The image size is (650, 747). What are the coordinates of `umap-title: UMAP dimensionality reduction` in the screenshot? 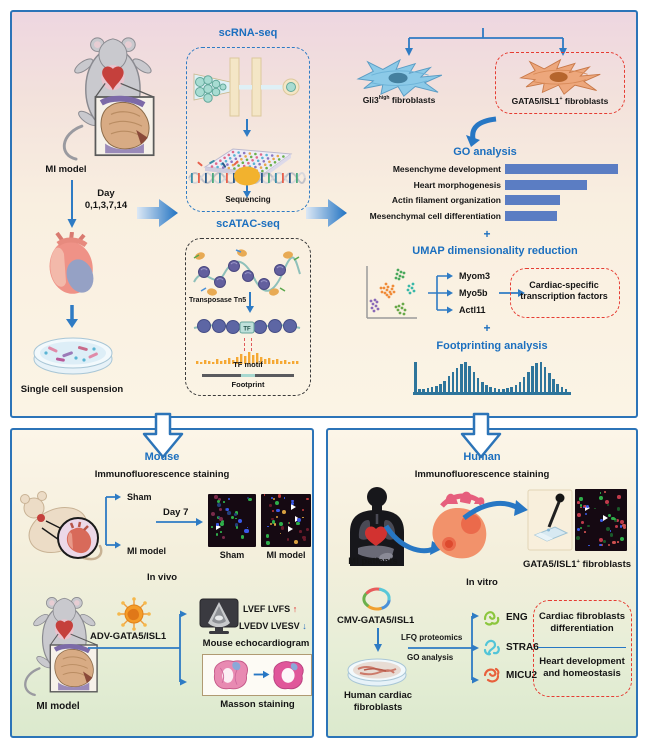 It's located at (495, 251).